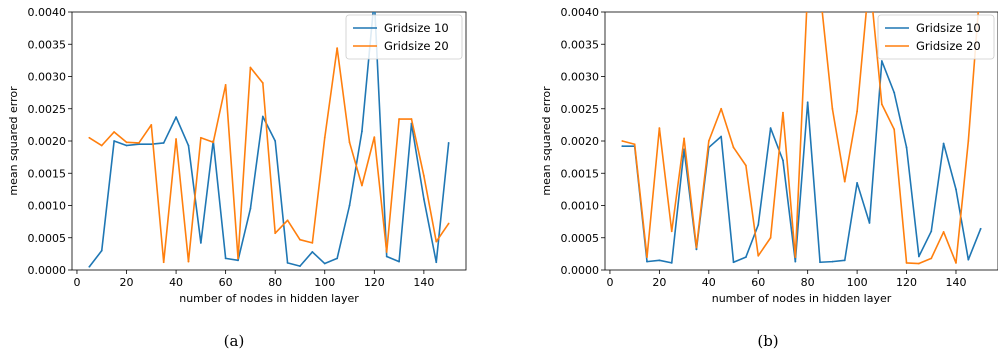 This screenshot has width=998, height=354. What do you see at coordinates (275, 282) in the screenshot?
I see `x-tick-label: 80` at bounding box center [275, 282].